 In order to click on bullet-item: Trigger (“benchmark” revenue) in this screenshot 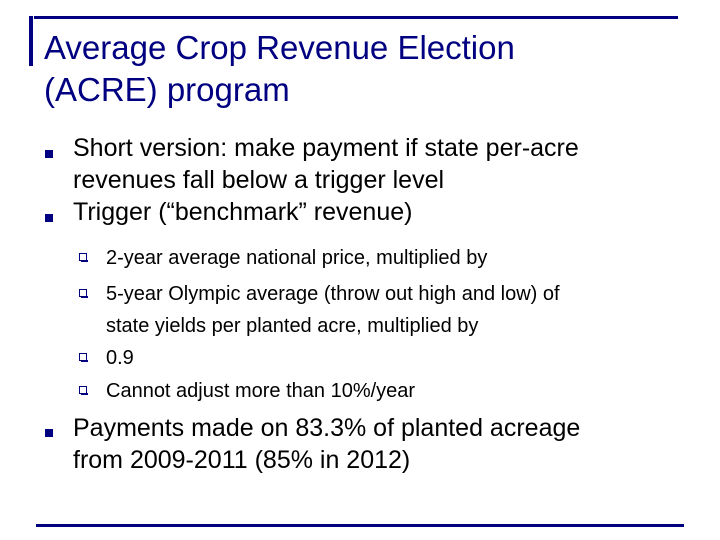, I will do `click(242, 212)`.